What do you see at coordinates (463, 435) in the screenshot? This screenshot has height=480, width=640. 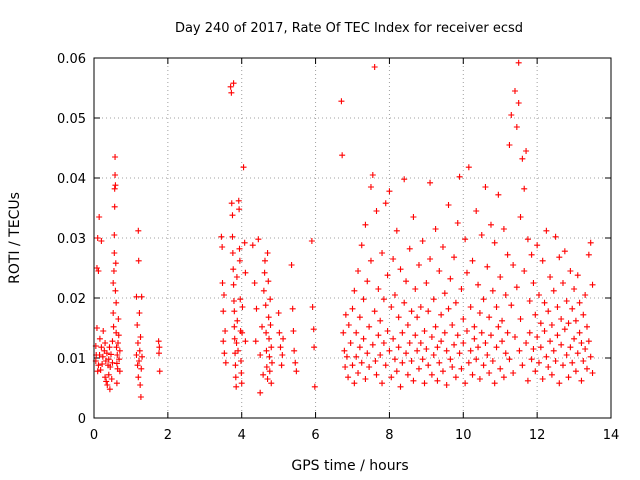 I see `x-tick-label: 10` at bounding box center [463, 435].